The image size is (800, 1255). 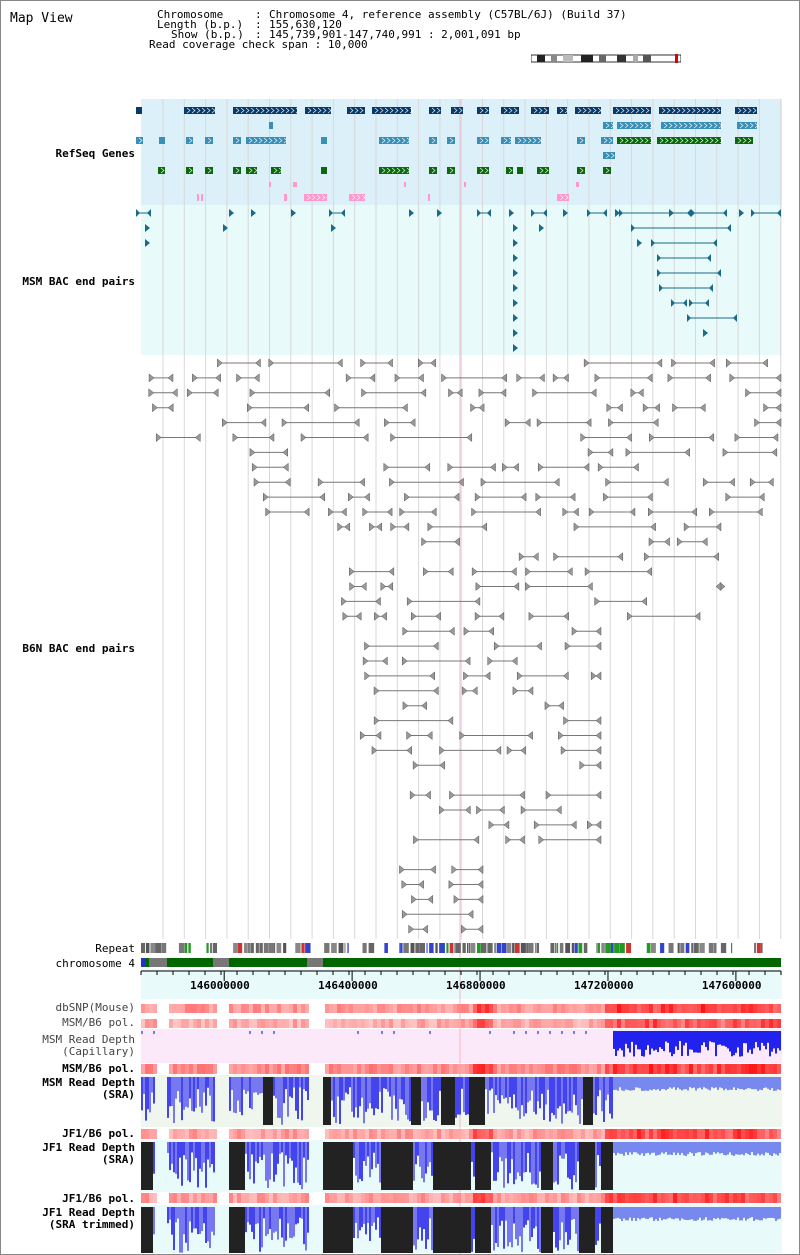 What do you see at coordinates (461, 962) in the screenshot?
I see `chromosome-bar` at bounding box center [461, 962].